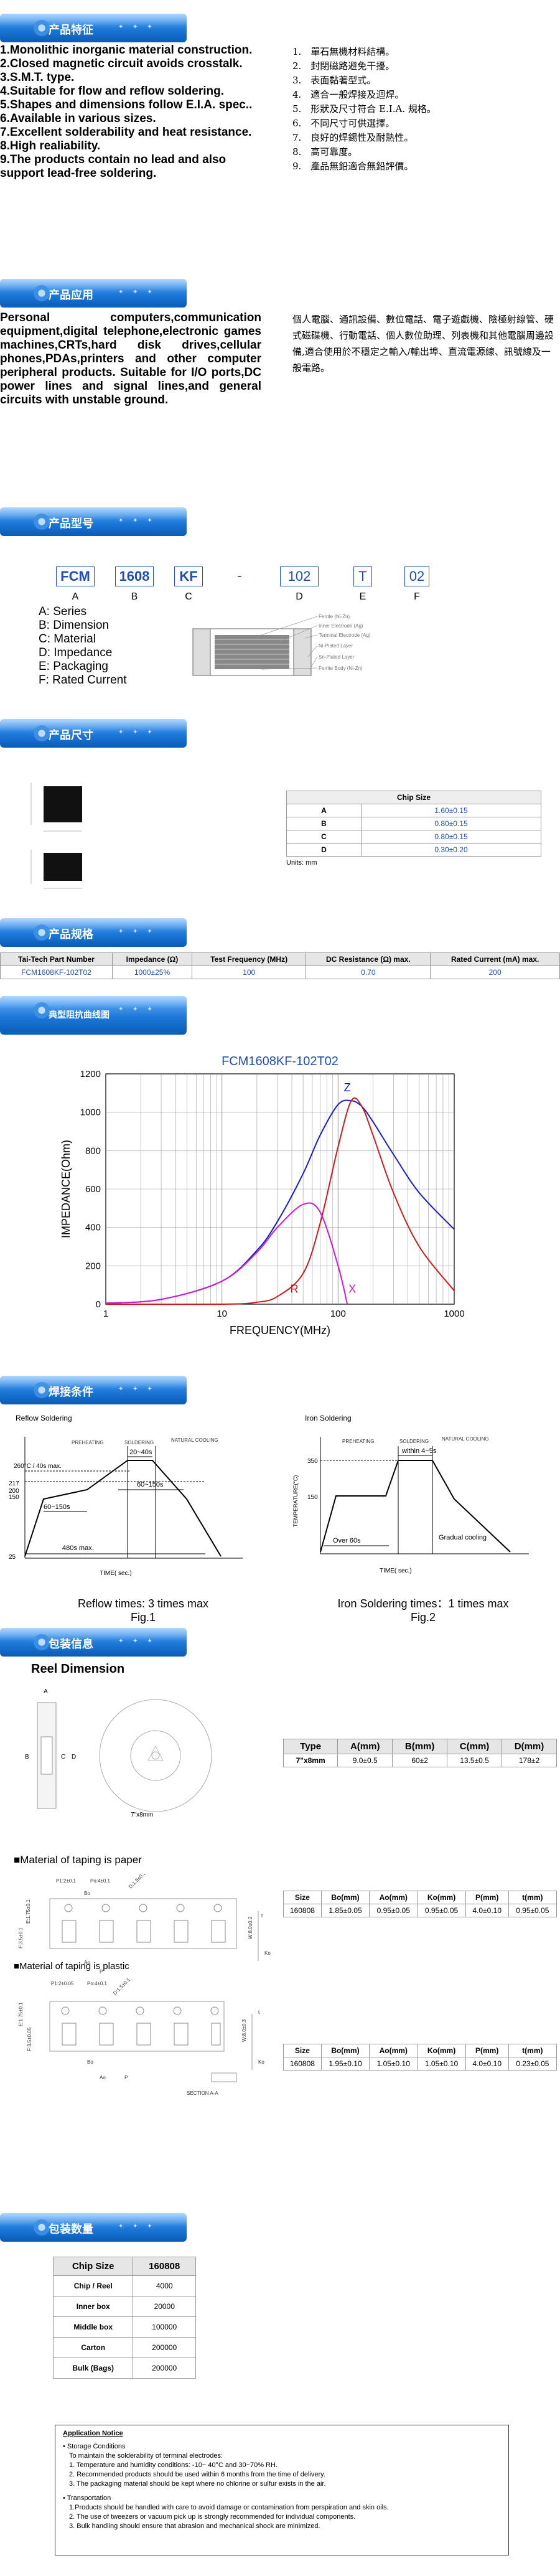  I want to click on chart-title: FCM1608KF-102T02, so click(280, 1061).